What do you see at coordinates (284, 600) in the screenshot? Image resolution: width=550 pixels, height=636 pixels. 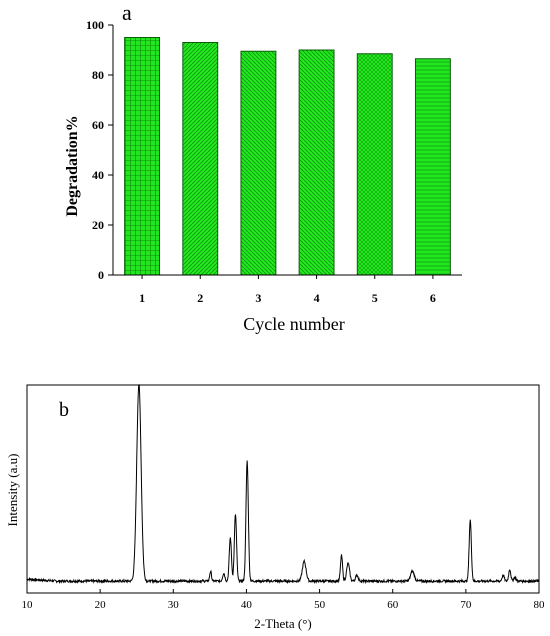 I see `x-axis-ticks-b: 10 20 30 40 50 60 70 80` at bounding box center [284, 600].